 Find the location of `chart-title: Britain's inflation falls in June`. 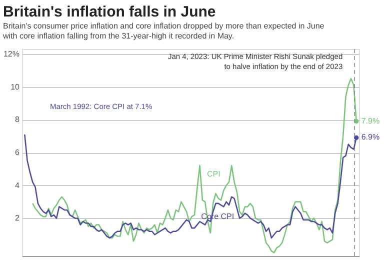

chart-title: Britain's inflation falls in June is located at coordinates (109, 12).